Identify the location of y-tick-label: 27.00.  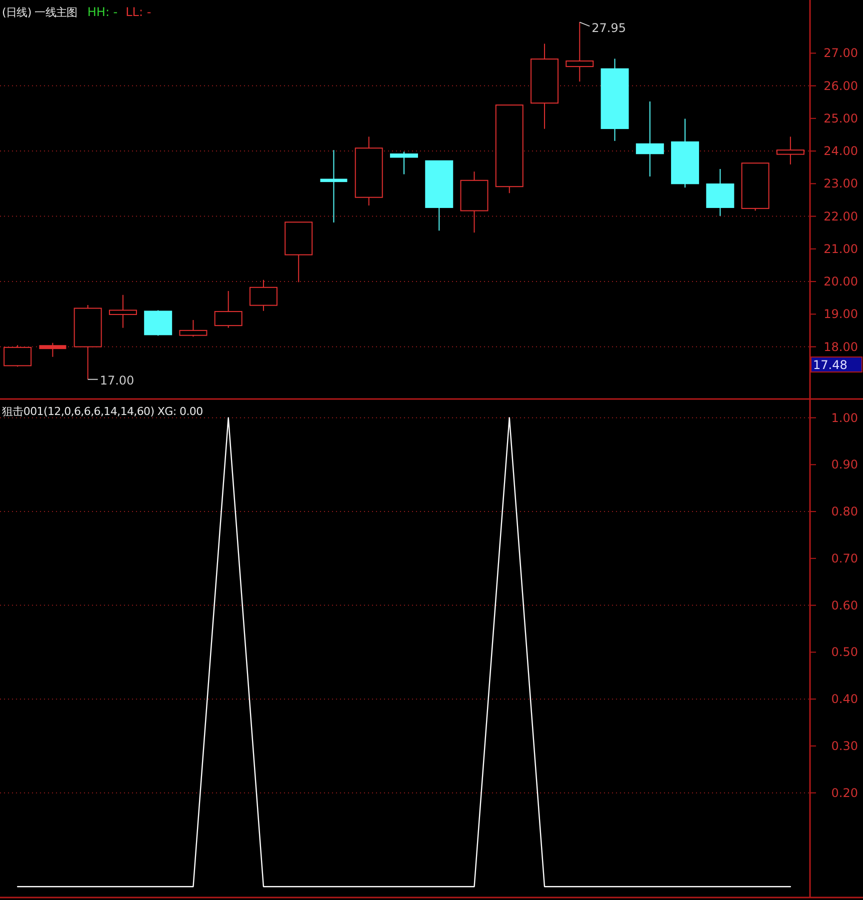
(841, 53).